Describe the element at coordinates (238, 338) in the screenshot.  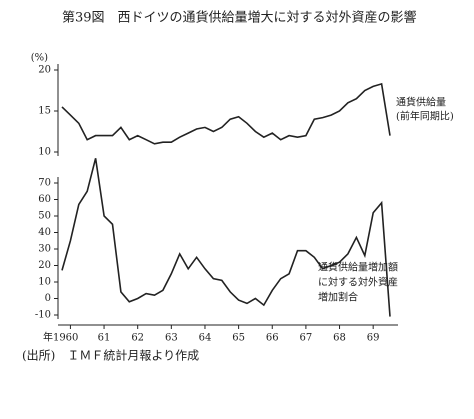
I see `x-tick-label: 65` at that location.